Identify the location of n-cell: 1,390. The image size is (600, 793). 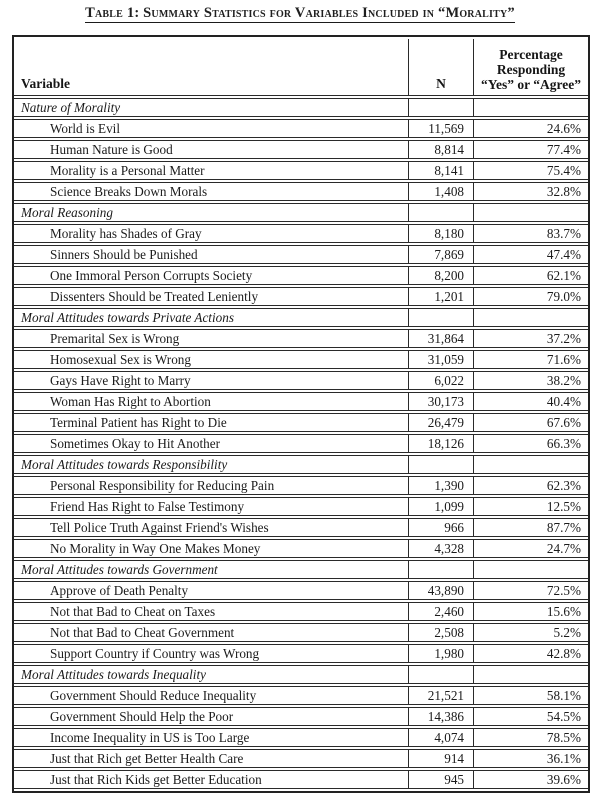
(441, 485).